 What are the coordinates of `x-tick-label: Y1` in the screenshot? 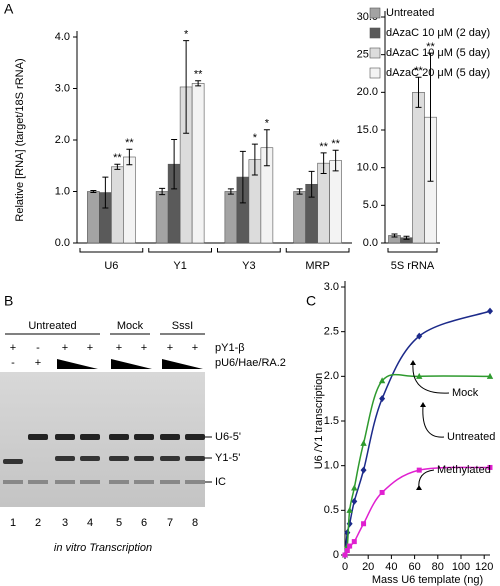 It's located at (179, 266).